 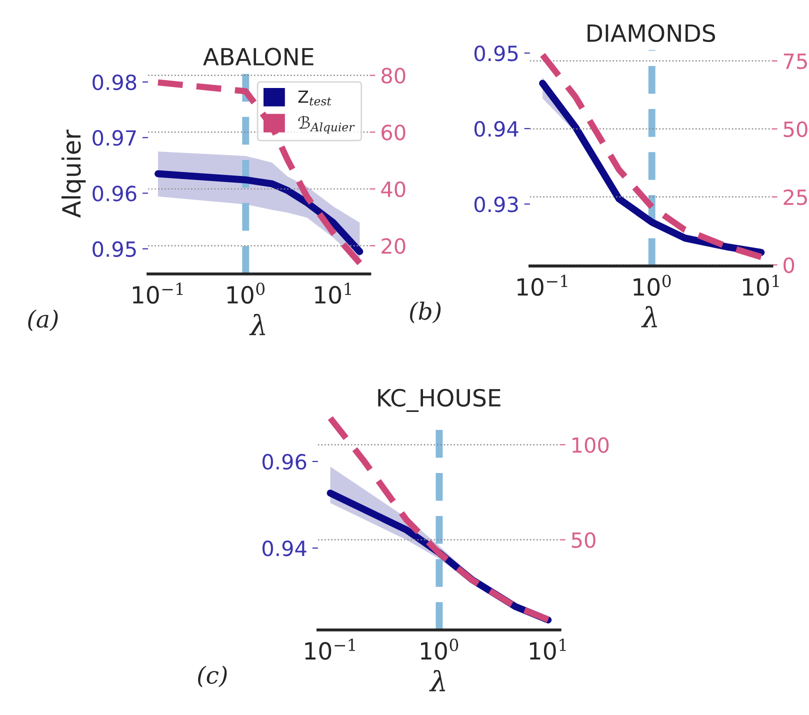 I want to click on y2-tick-label: 0, so click(x=789, y=265).